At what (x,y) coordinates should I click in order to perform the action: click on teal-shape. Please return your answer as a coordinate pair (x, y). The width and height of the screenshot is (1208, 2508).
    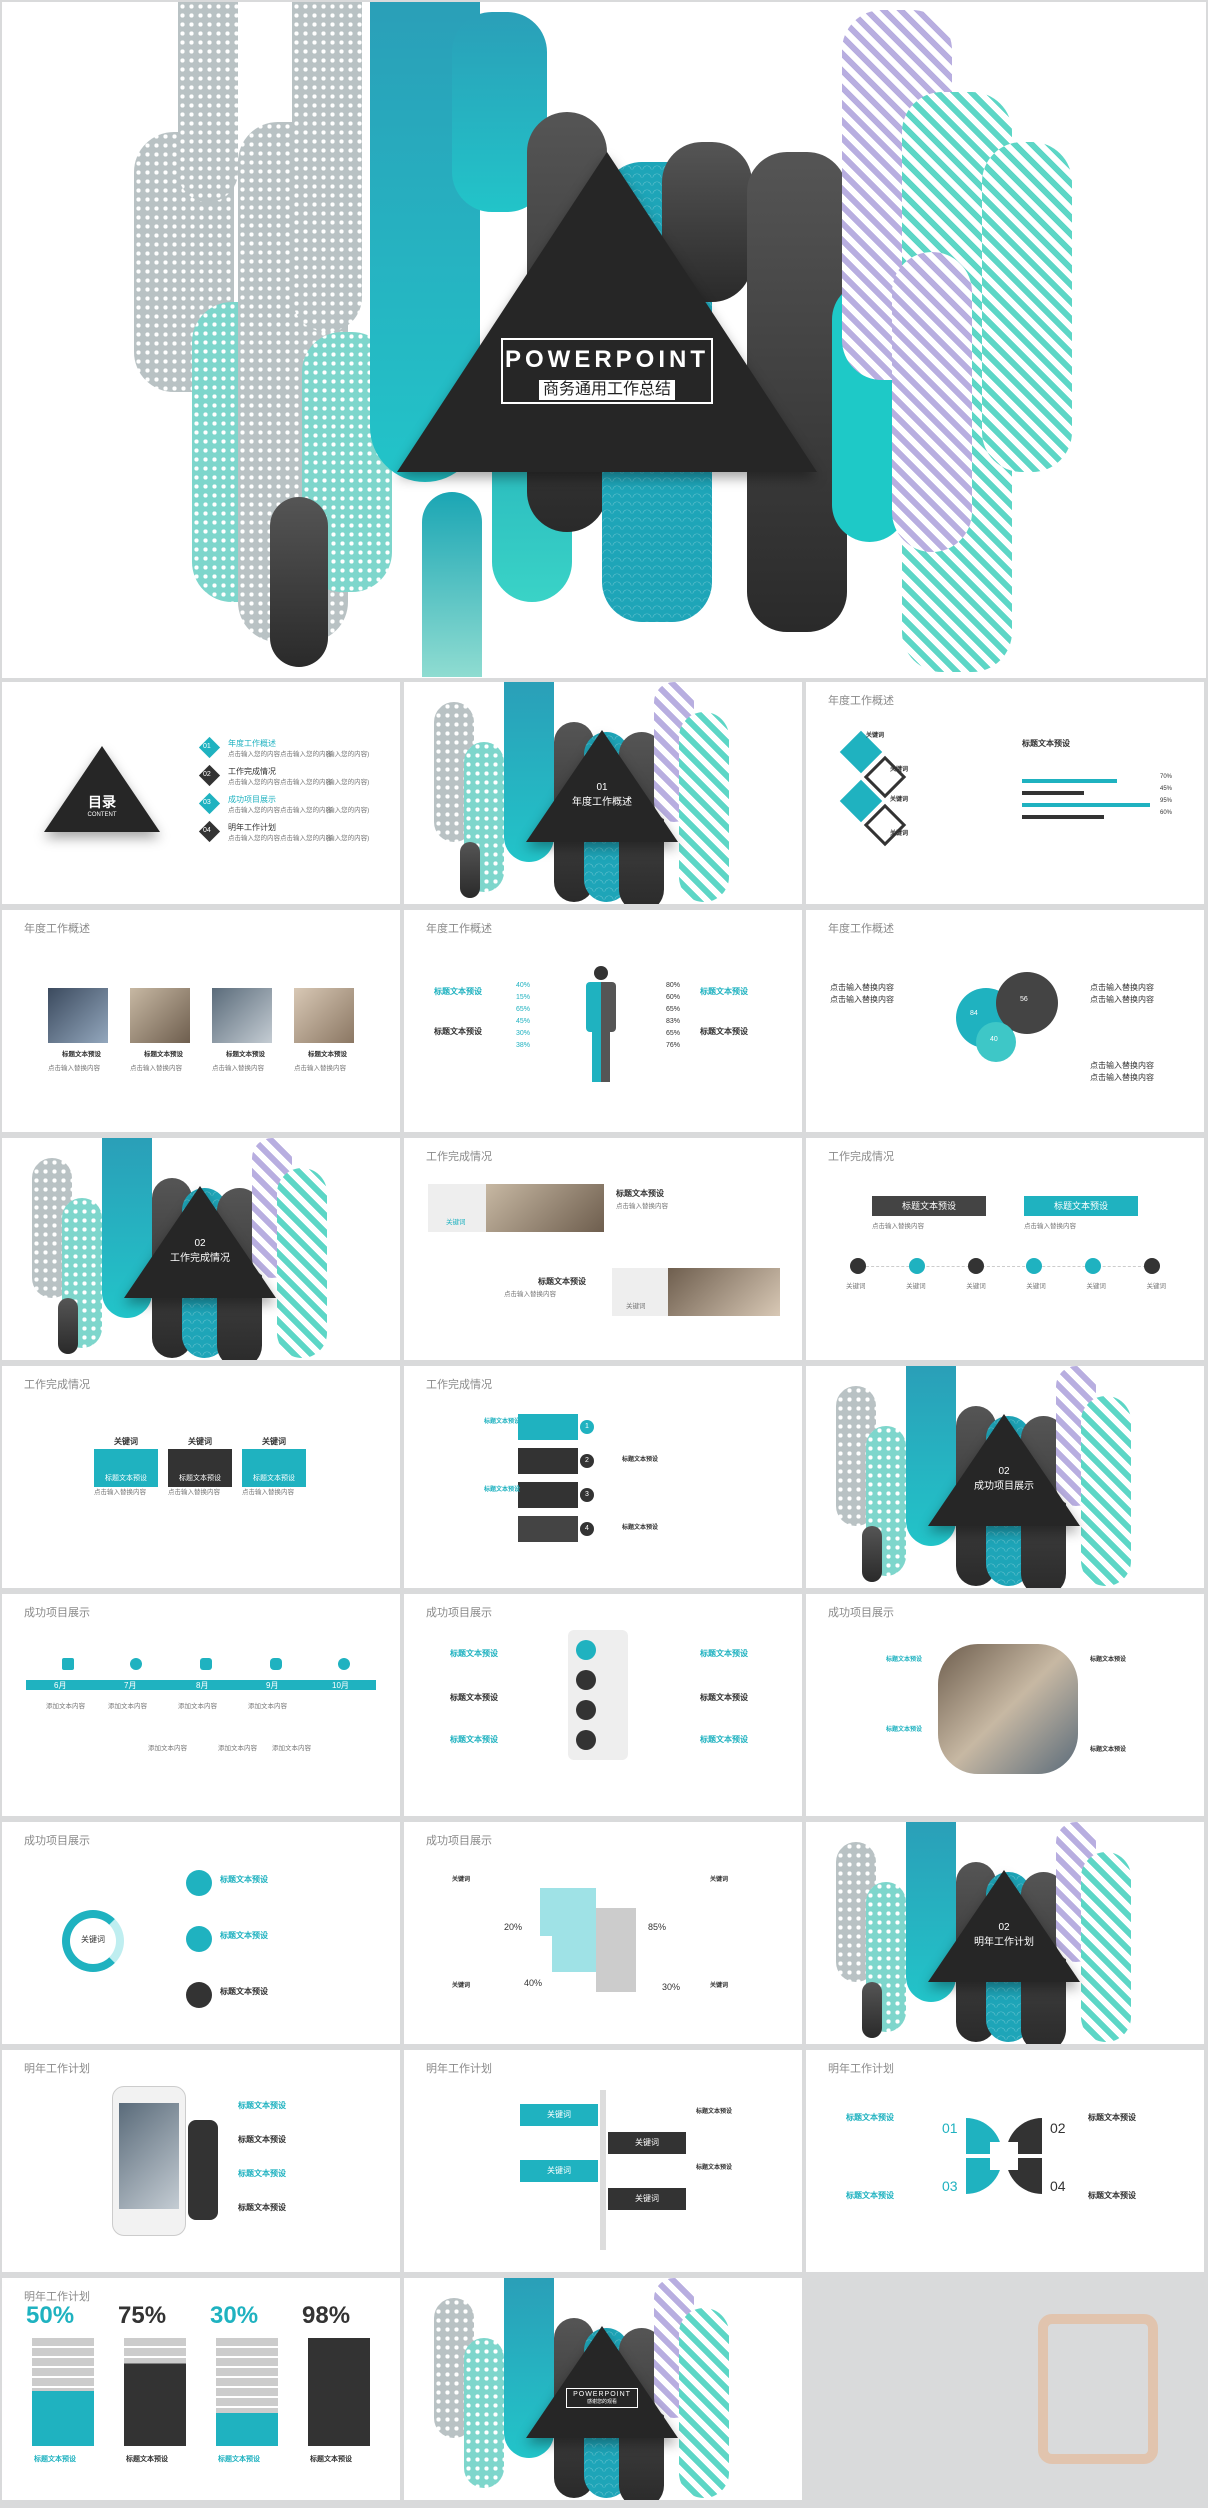
    Looking at the image, I should click on (452, 584).